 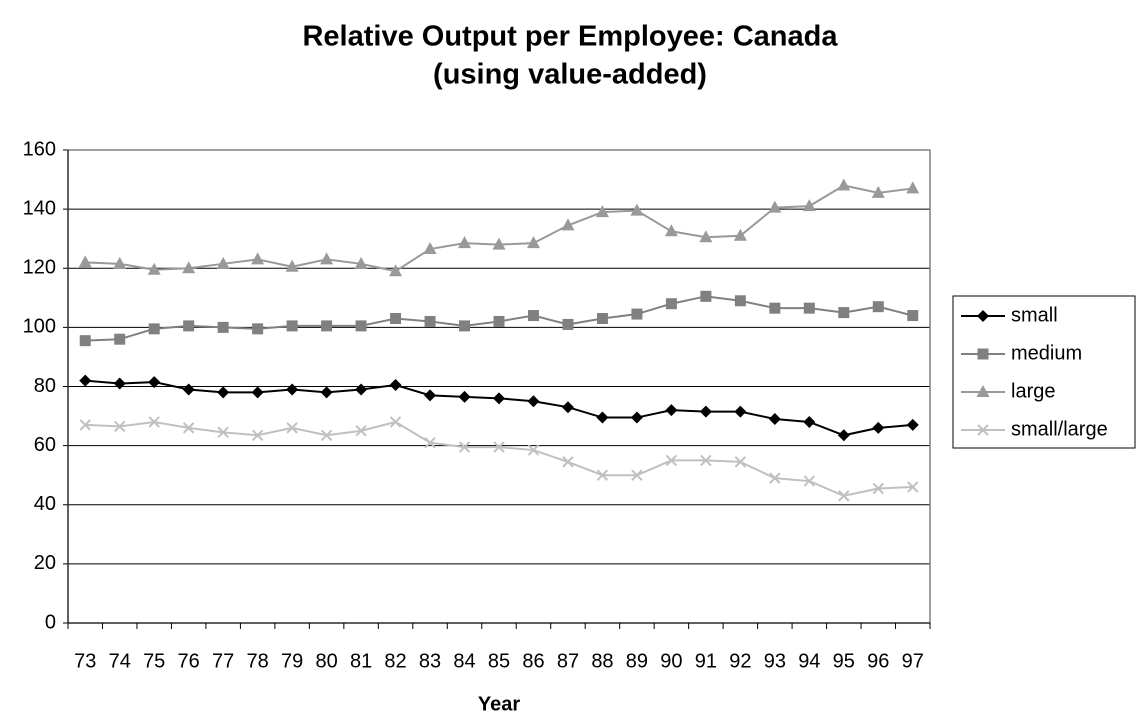 I want to click on y-tick-label: 80, so click(x=45, y=386).